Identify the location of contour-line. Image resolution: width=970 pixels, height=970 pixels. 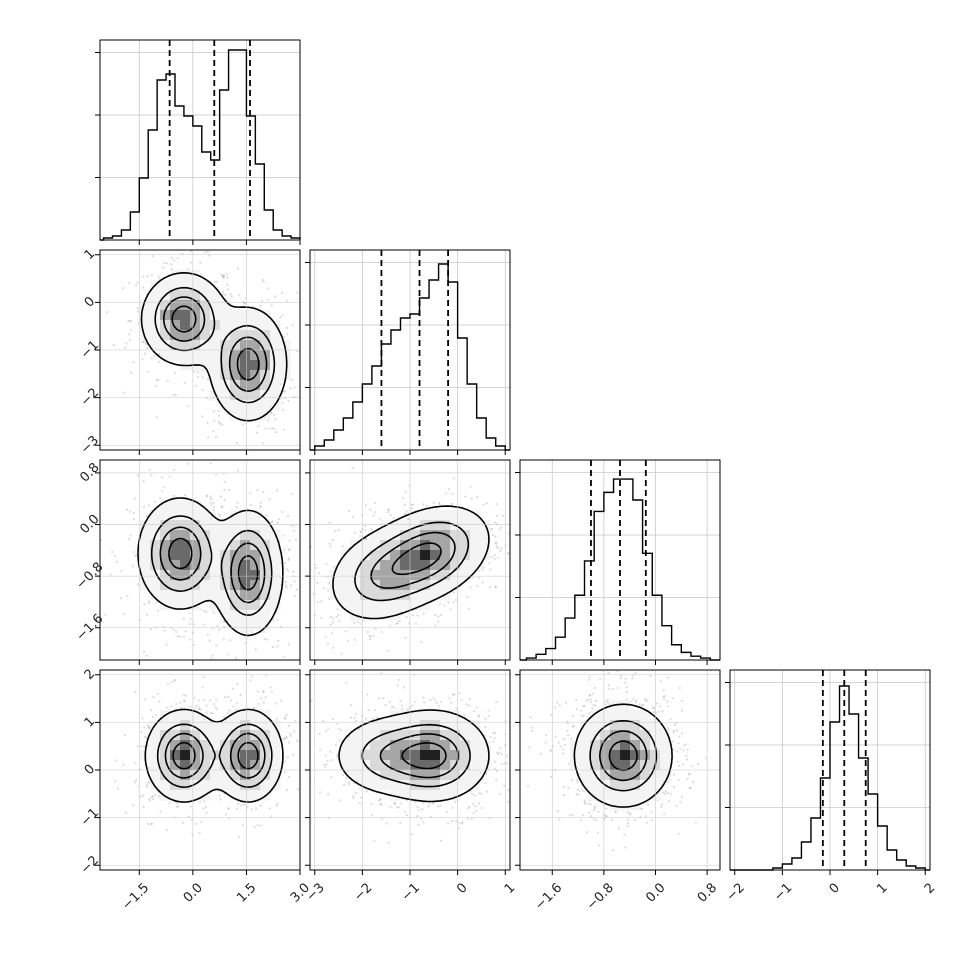
(215, 755).